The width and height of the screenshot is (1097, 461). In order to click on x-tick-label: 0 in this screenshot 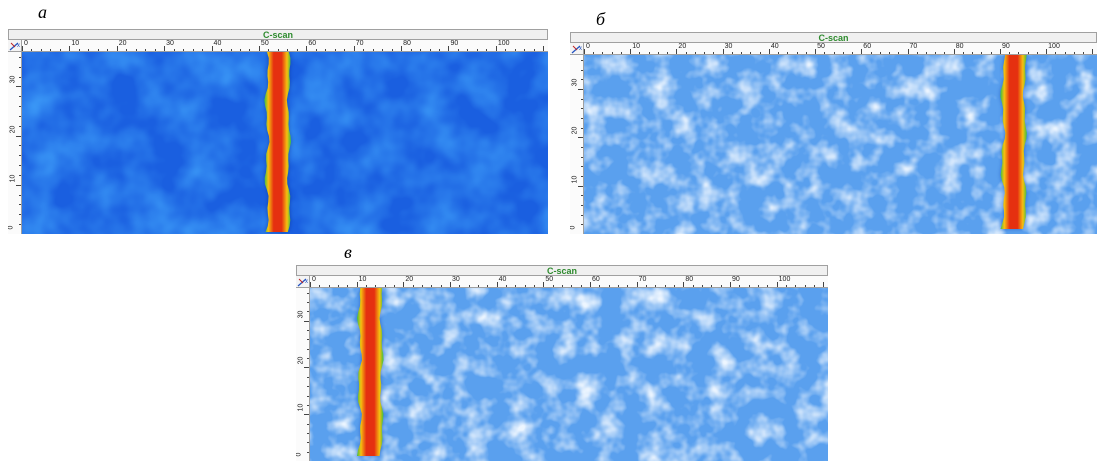, I will do `click(588, 46)`.